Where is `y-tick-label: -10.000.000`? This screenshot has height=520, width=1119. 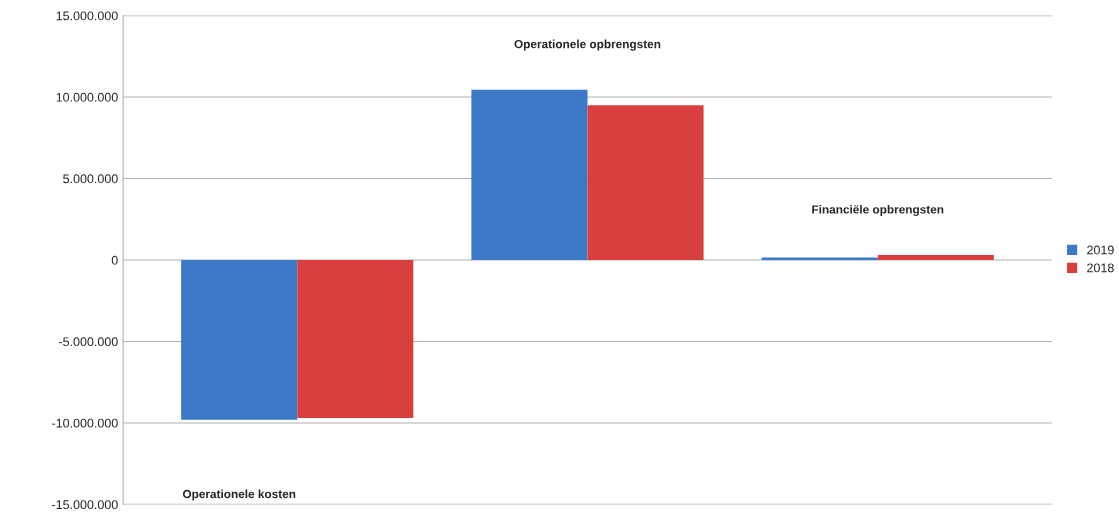
y-tick-label: -10.000.000 is located at coordinates (85, 423).